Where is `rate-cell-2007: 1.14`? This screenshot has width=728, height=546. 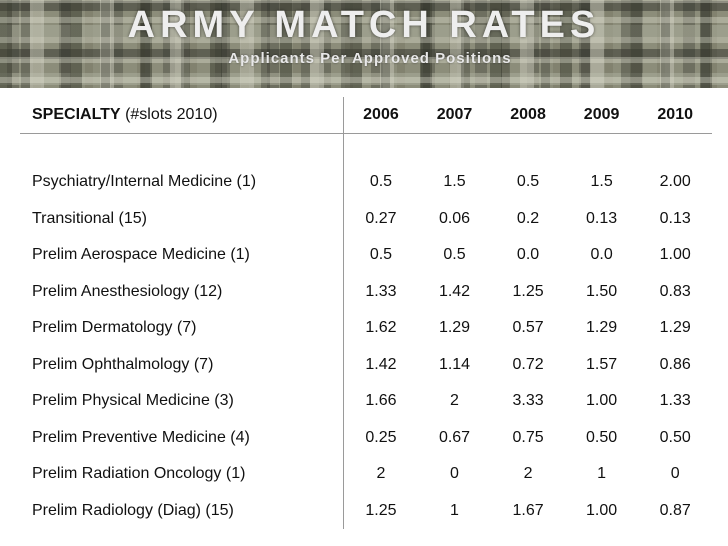
rate-cell-2007: 1.14 is located at coordinates (454, 364).